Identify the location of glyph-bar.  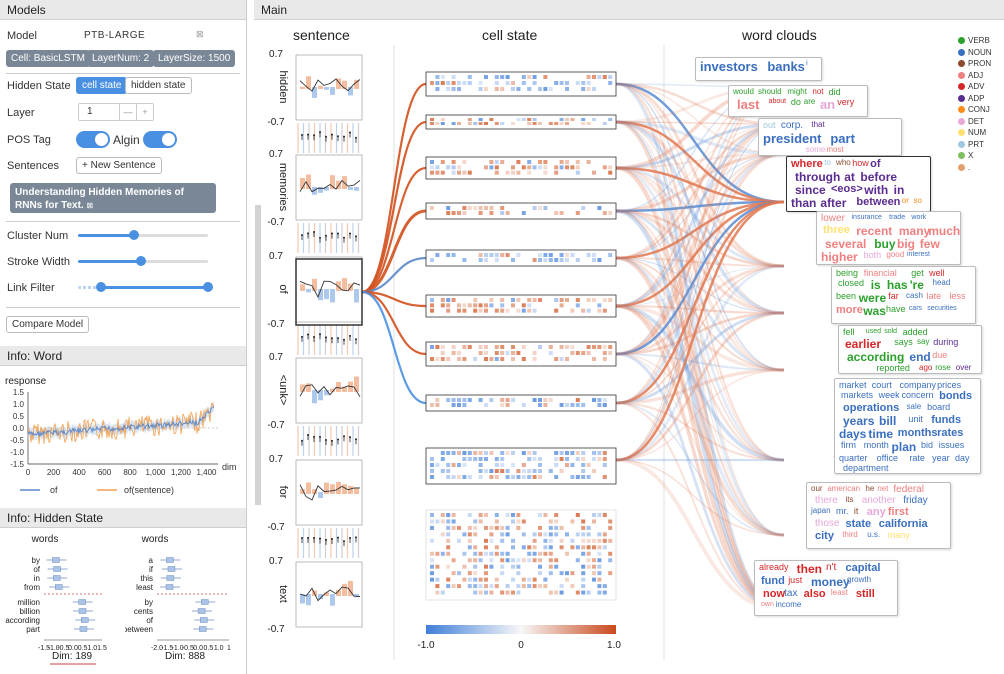
(308, 82).